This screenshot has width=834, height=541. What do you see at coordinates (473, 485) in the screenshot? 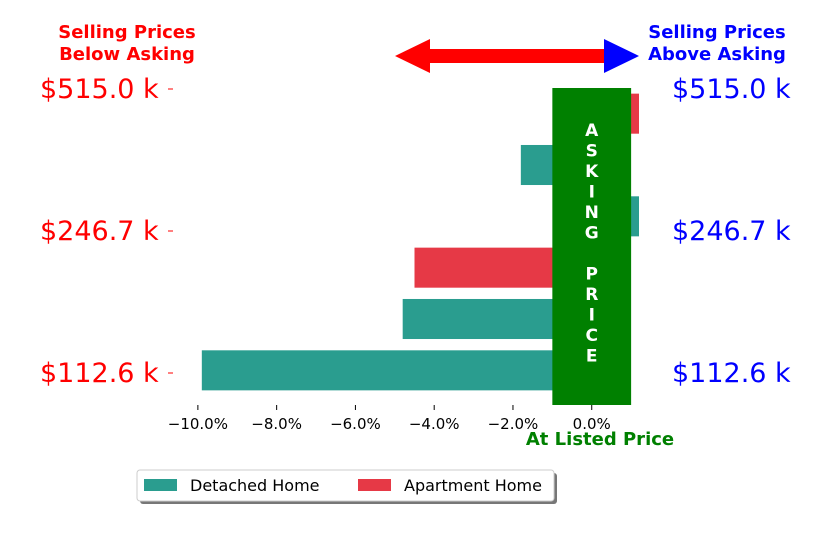
I see `legend-label-apartment: Apartment Home` at bounding box center [473, 485].